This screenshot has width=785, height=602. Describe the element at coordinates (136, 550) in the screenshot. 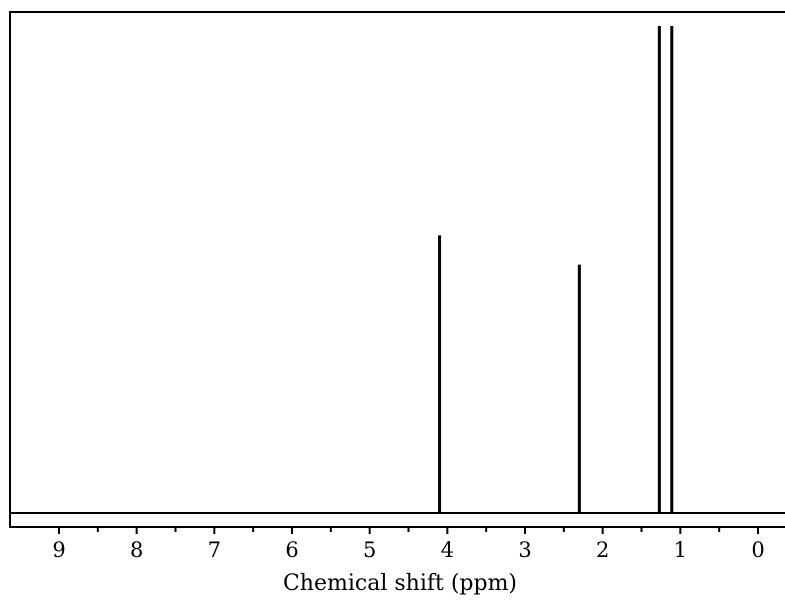

I see `x-tick-label-1: 8` at that location.